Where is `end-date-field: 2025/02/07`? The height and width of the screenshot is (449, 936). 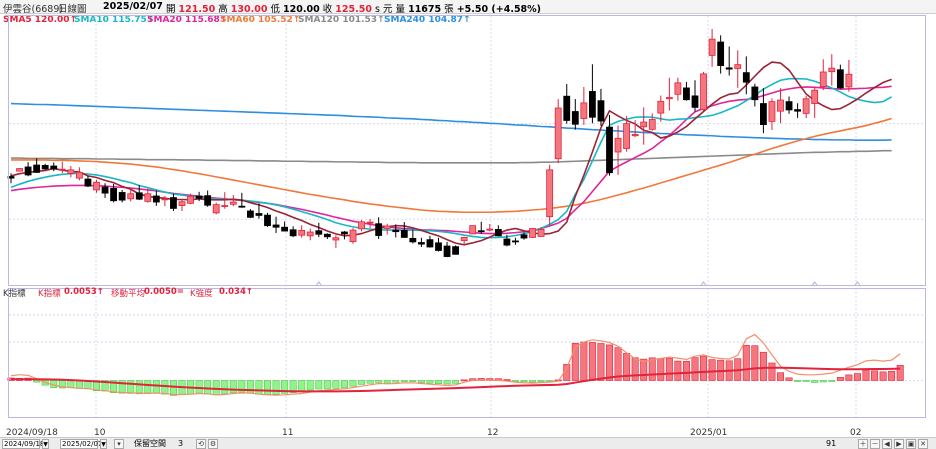
end-date-field: 2025/02/07 is located at coordinates (81, 444).